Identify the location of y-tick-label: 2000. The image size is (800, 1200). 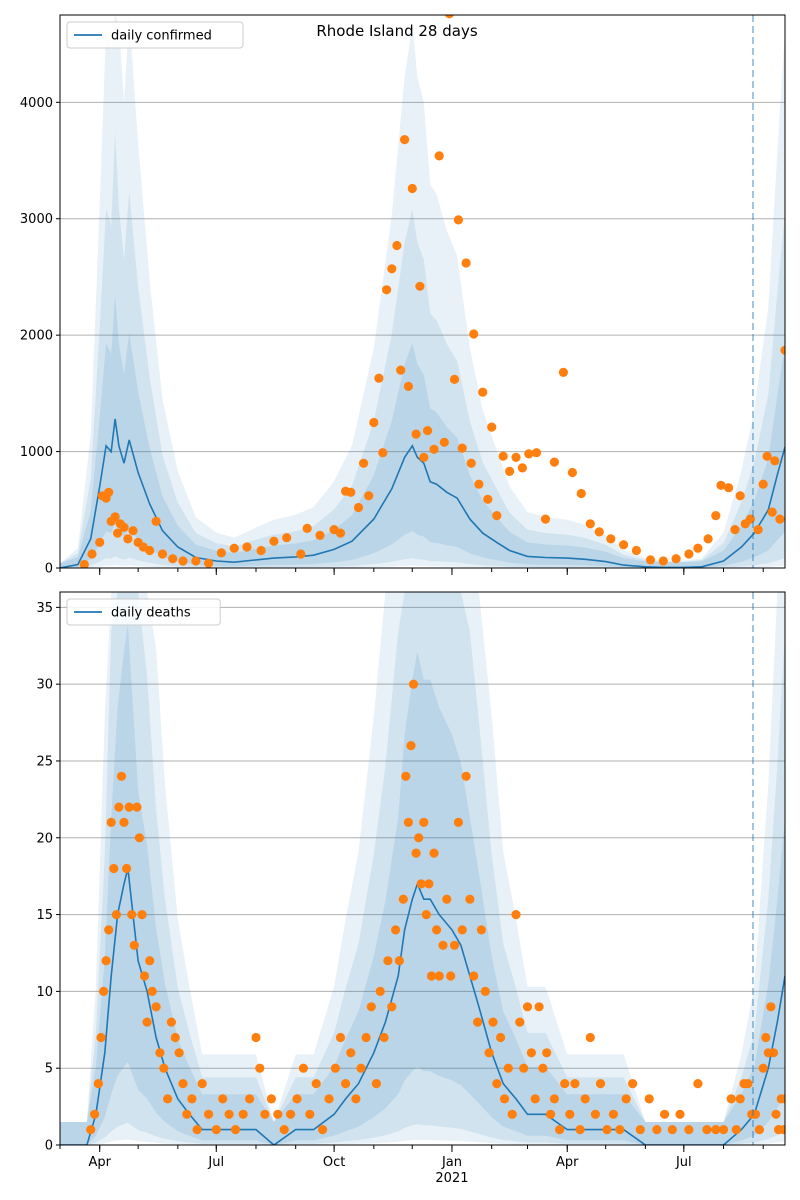
(36, 336).